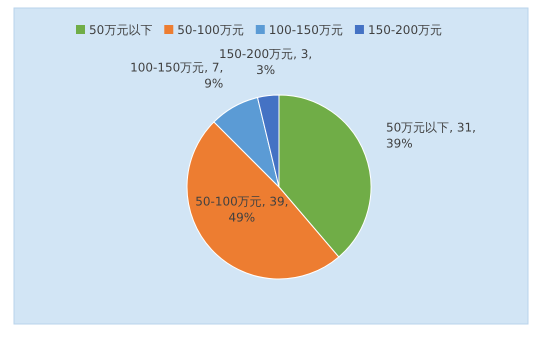  I want to click on label: 50-100万元, 39, 49%, so click(241, 209).